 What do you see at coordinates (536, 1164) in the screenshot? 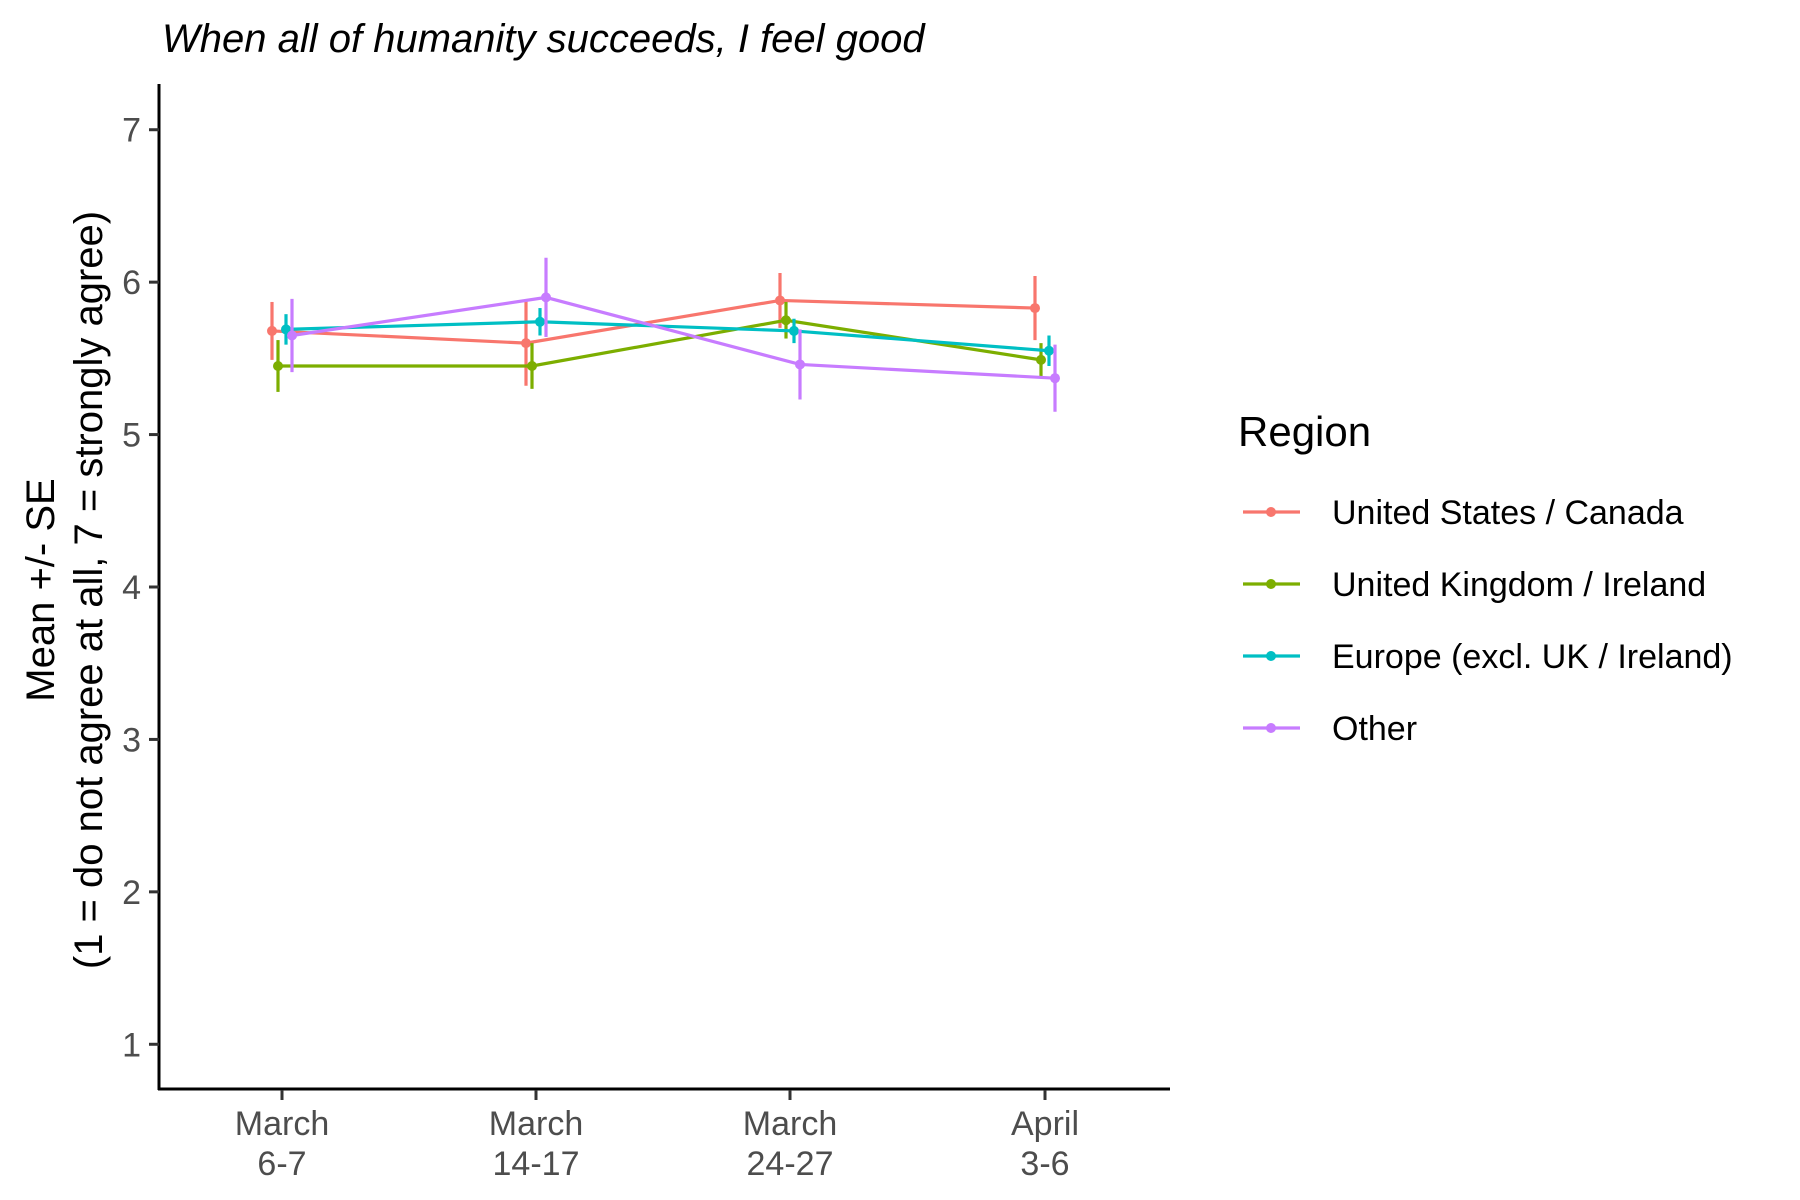
I see `x-tick-label: 14-17` at bounding box center [536, 1164].